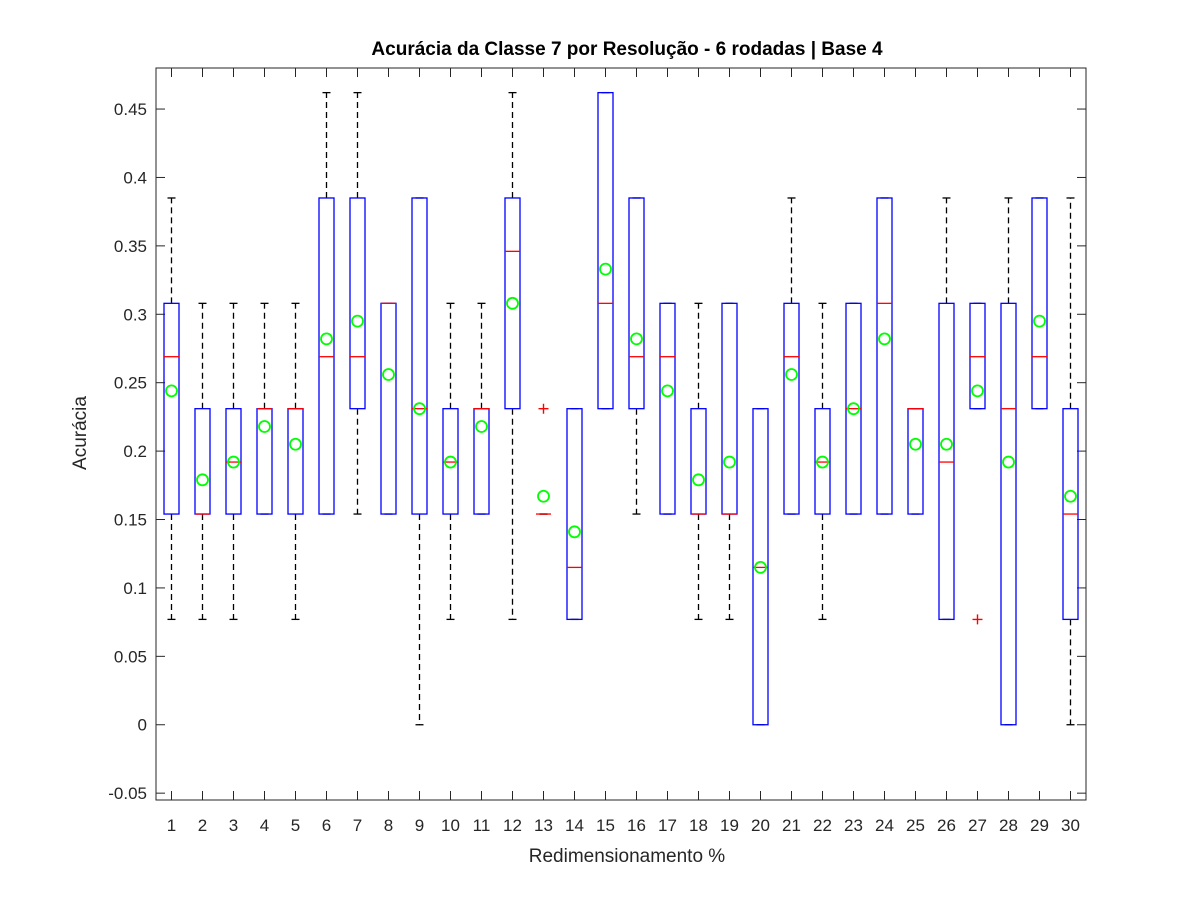 The height and width of the screenshot is (900, 1200). What do you see at coordinates (419, 825) in the screenshot?
I see `x-tick-label: 9` at bounding box center [419, 825].